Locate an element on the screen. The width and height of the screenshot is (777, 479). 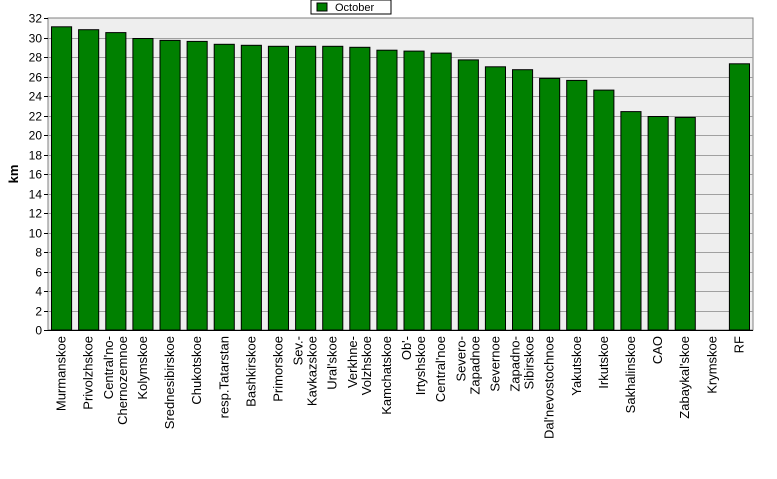
x-tick-label: Privolzhskoe is located at coordinates (88, 373).